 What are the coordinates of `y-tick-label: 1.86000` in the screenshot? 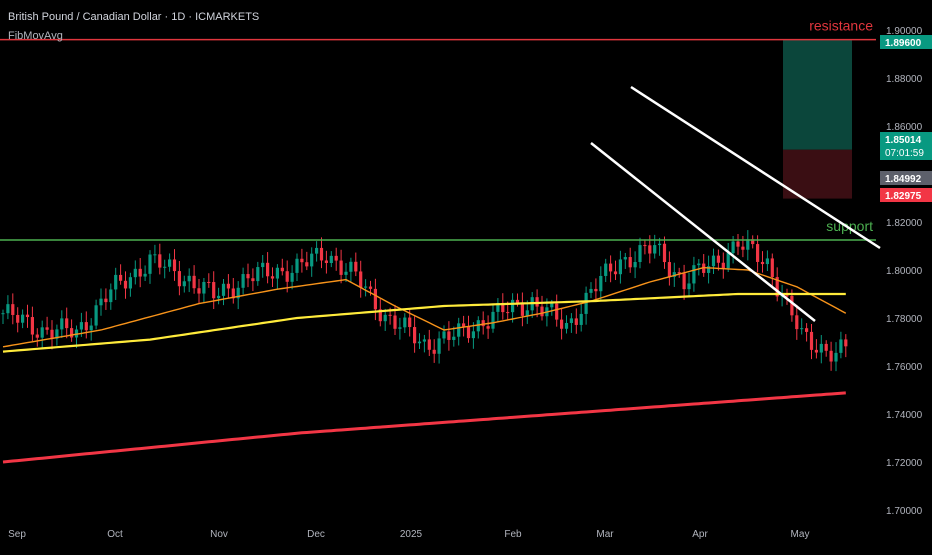 It's located at (904, 127).